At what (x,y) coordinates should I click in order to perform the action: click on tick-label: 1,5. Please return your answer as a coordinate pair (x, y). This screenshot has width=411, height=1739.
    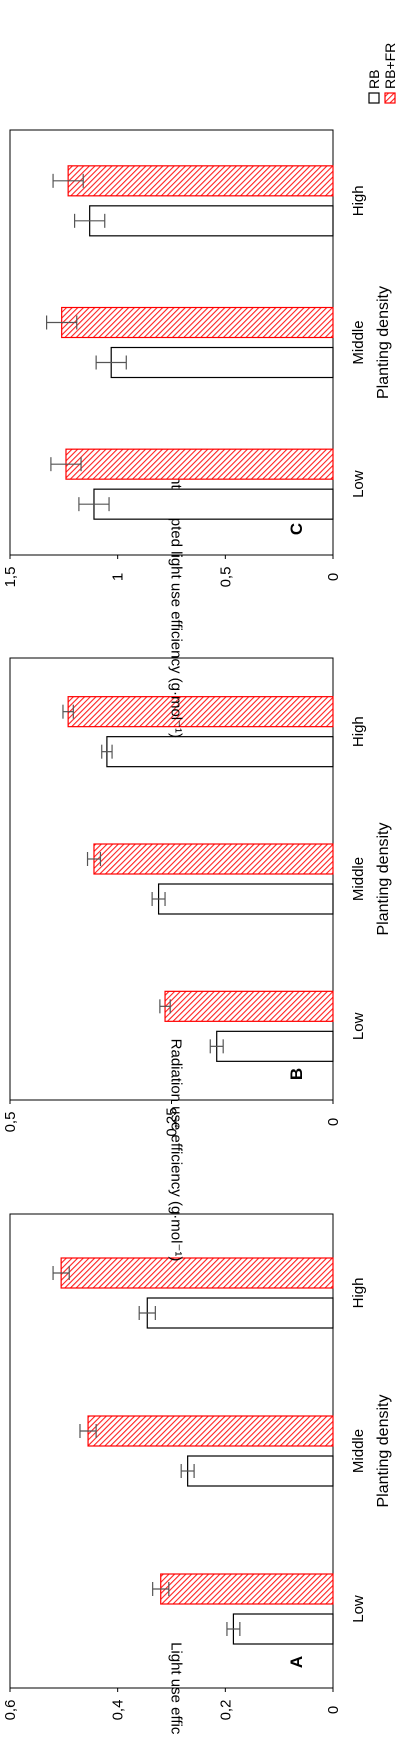
    Looking at the image, I should click on (10, 577).